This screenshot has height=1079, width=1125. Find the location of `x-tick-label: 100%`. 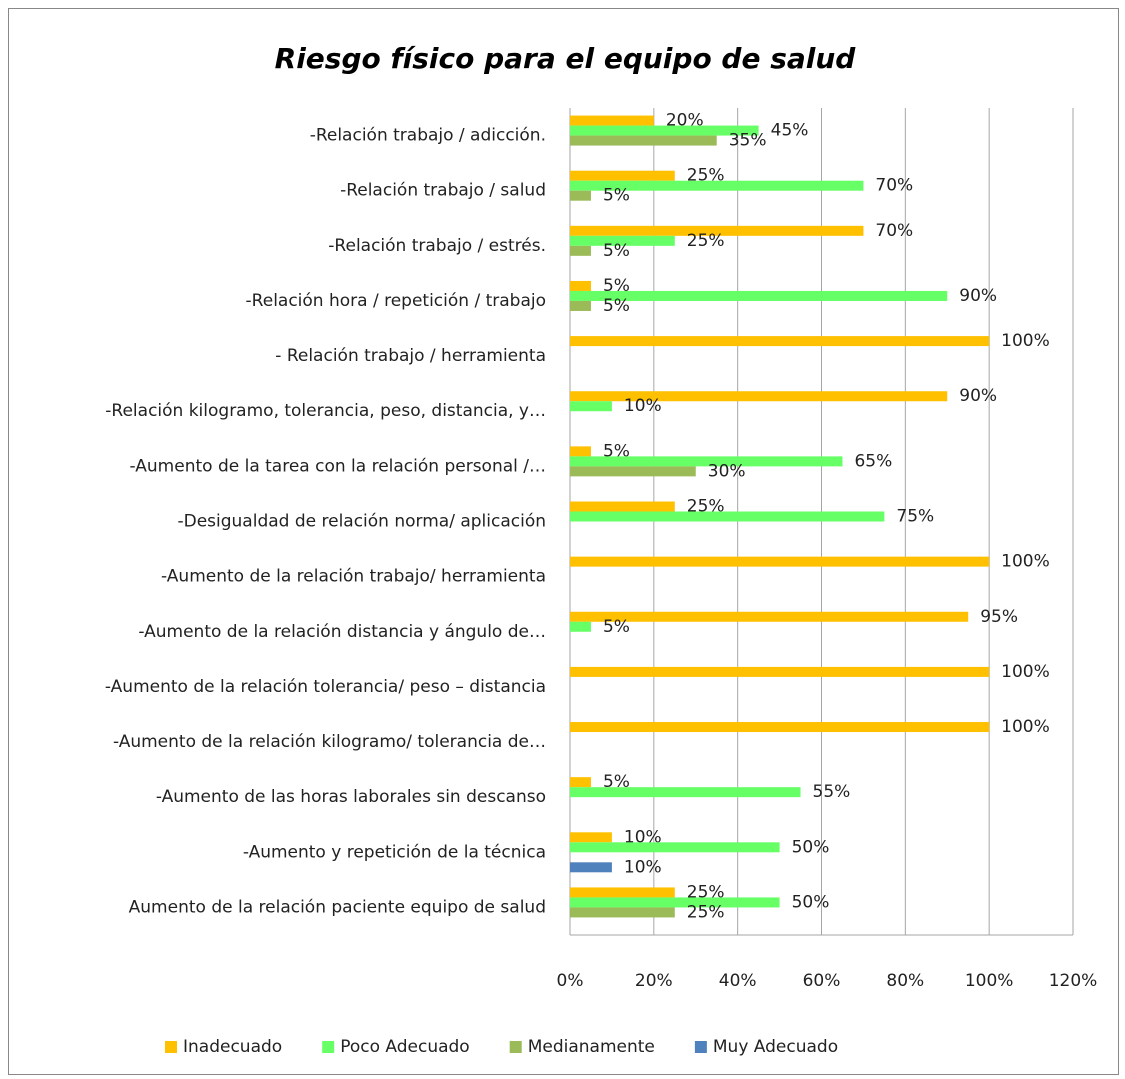

x-tick-label: 100% is located at coordinates (989, 981).